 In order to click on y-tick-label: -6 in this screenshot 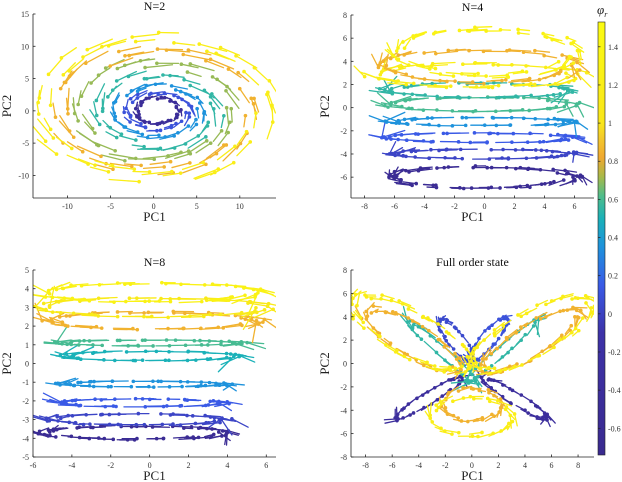, I will do `click(343, 434)`.